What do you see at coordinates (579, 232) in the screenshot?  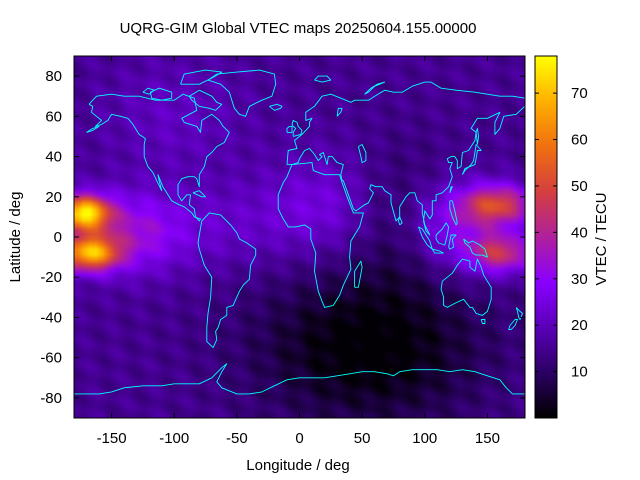 I see `colorbar-tick-label: 40` at bounding box center [579, 232].